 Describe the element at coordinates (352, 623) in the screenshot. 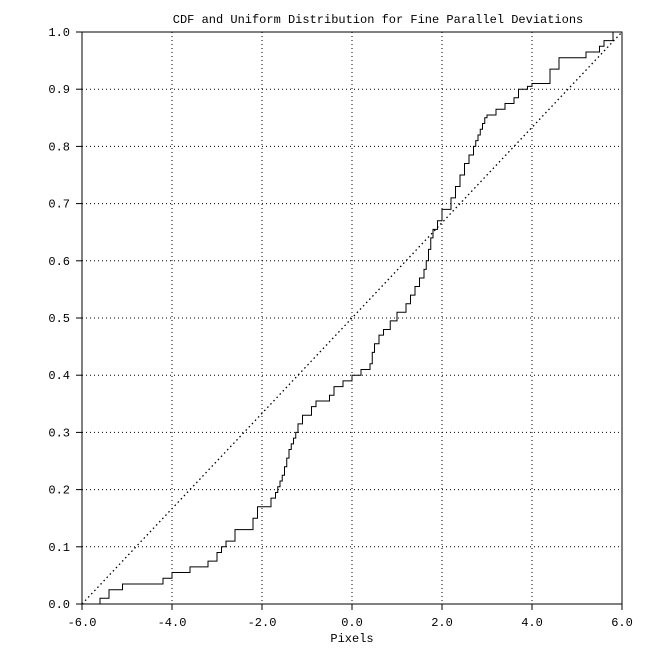

I see `x-tick-label: 0.0` at that location.